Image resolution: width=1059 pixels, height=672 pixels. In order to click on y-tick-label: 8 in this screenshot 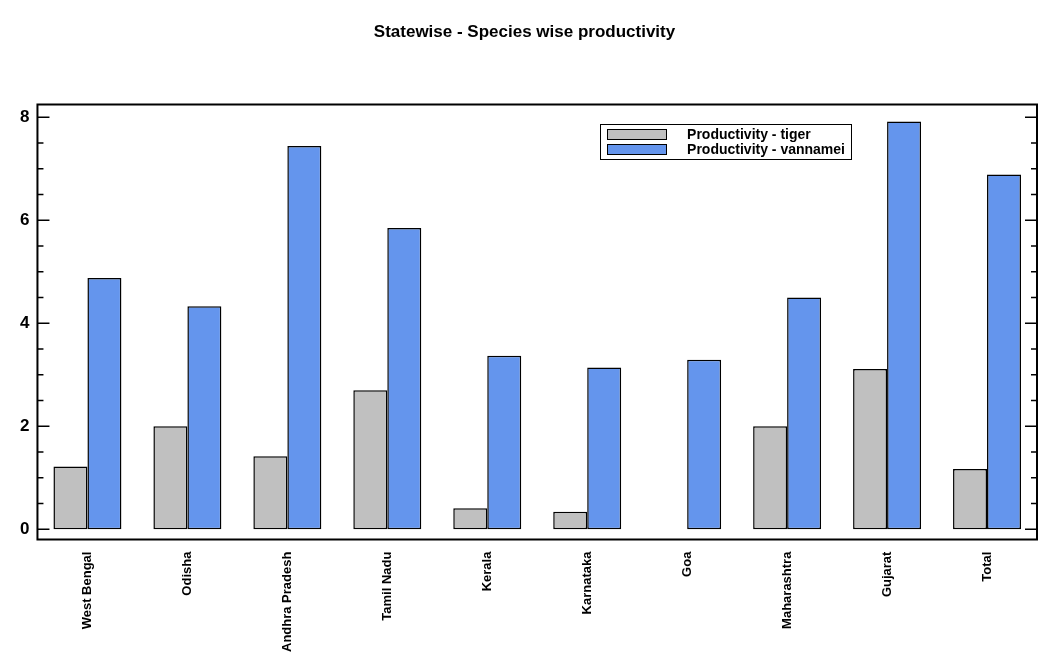, I will do `click(24, 116)`.